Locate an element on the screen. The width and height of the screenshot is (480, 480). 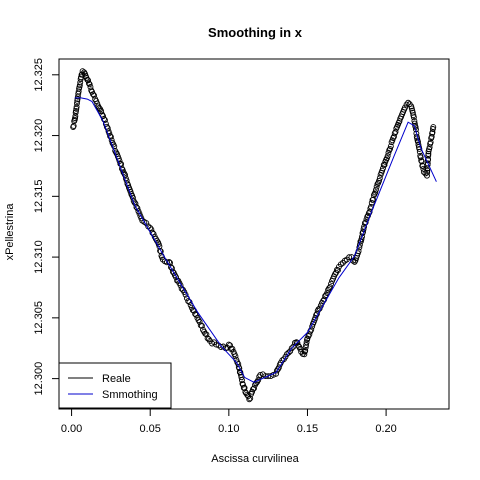
x-tick-label: 0.20 is located at coordinates (385, 429).